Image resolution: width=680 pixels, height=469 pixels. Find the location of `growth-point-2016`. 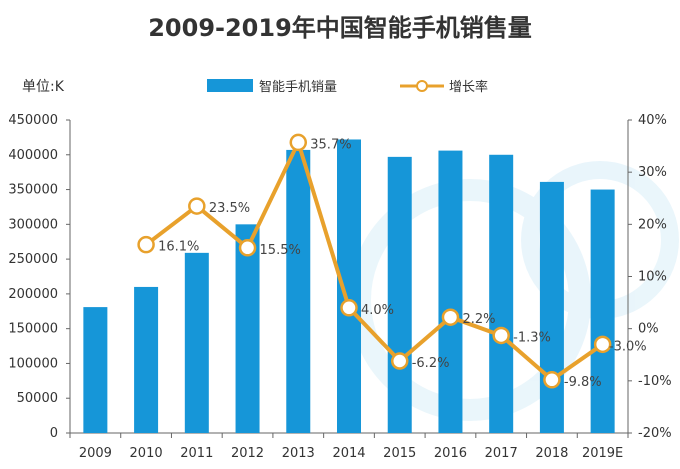

growth-point-2016 is located at coordinates (450, 317).